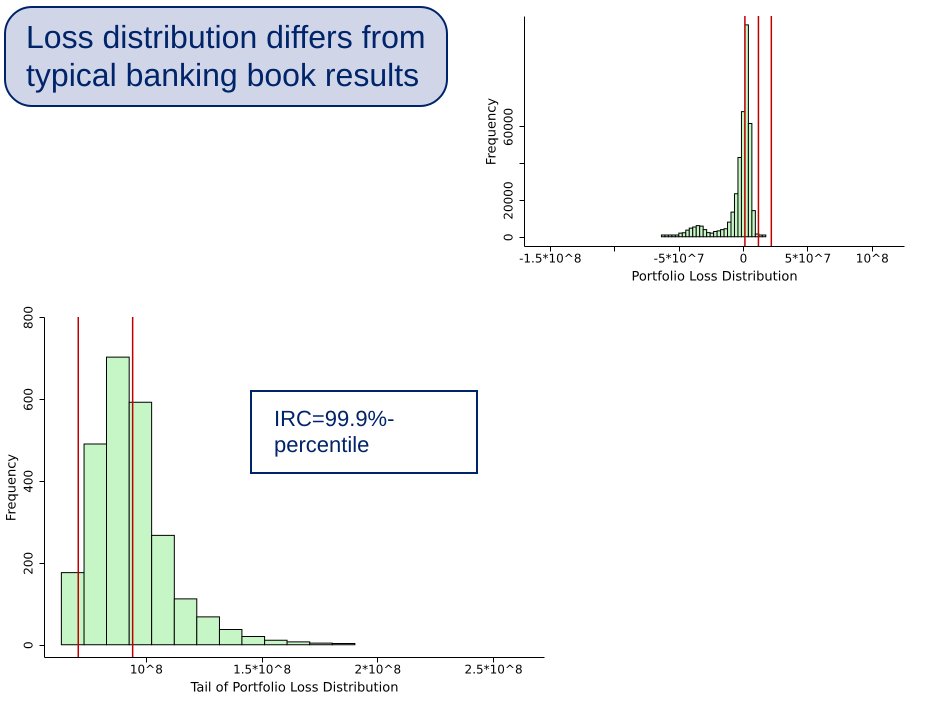 This screenshot has width=927, height=724. What do you see at coordinates (378, 669) in the screenshot?
I see `x-tick-label: 2*10^8` at bounding box center [378, 669].